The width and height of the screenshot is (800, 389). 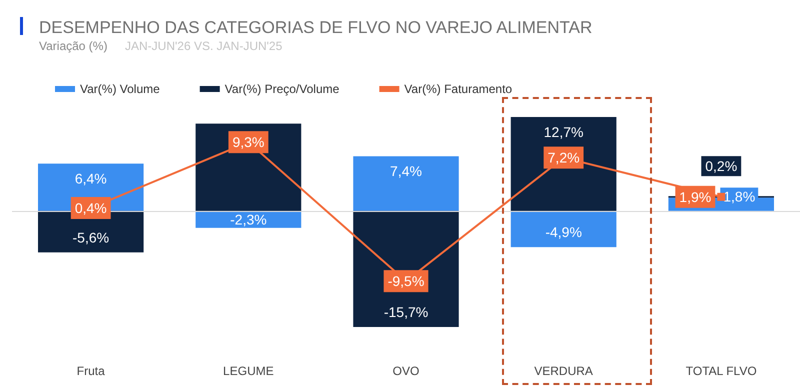 What do you see at coordinates (90, 178) in the screenshot?
I see `data-label: 6,4%` at bounding box center [90, 178].